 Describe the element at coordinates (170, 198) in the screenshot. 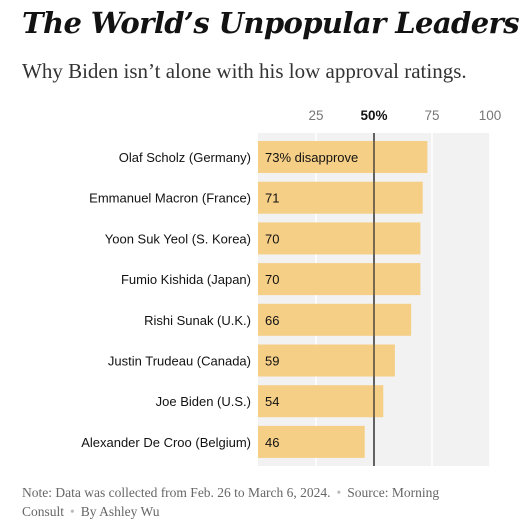

I see `category-label: Emmanuel Macron (France)` at that location.